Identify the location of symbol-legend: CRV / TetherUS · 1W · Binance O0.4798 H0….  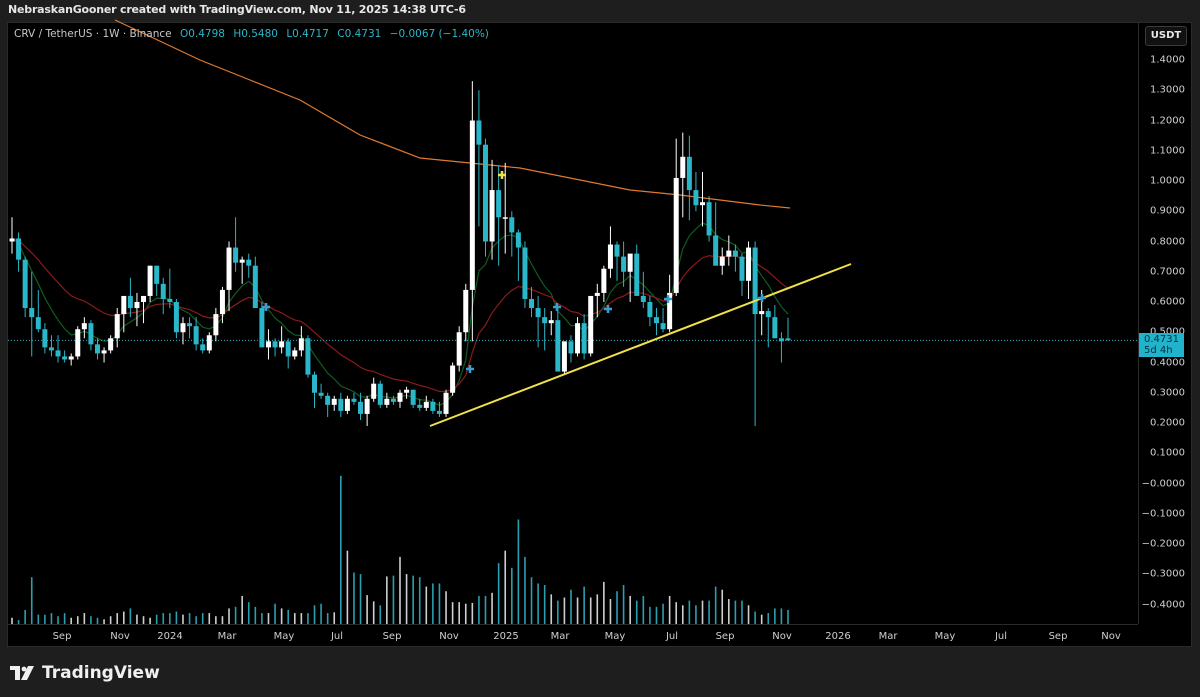
(254, 34).